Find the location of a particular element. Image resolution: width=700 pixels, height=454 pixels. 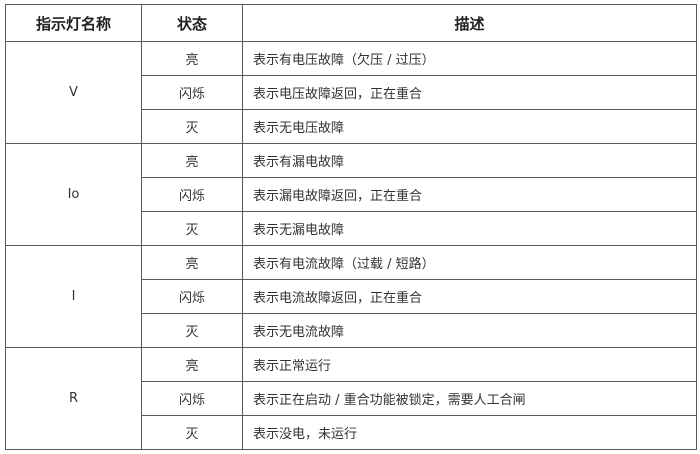

indicator-name-cell: R is located at coordinates (73, 398).